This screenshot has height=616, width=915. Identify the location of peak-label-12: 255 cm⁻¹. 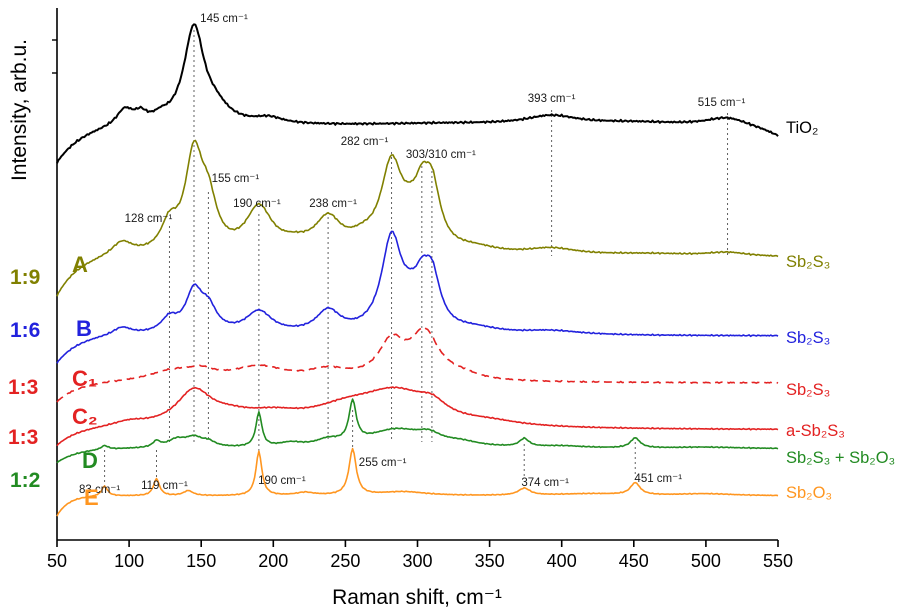
(383, 463).